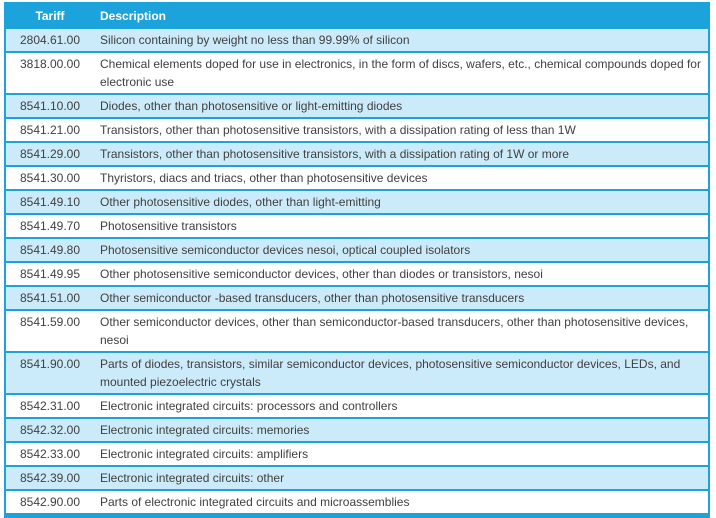 This screenshot has width=716, height=518. What do you see at coordinates (50, 274) in the screenshot?
I see `tariff-cell: 8541.49.95` at bounding box center [50, 274].